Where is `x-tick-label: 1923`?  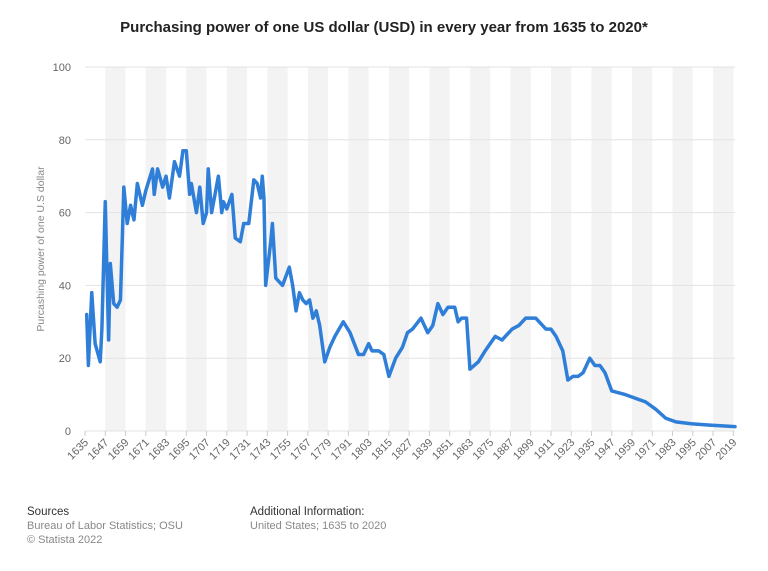 x-tick-label: 1923 is located at coordinates (565, 450).